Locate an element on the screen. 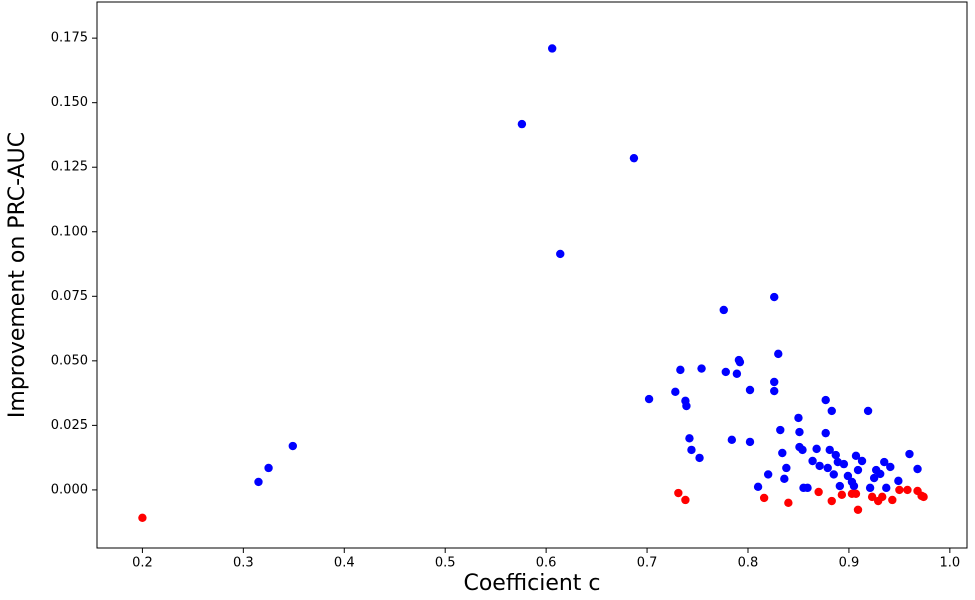 This screenshot has height=600, width=975. y-tick-label: 0.100 is located at coordinates (69, 231).